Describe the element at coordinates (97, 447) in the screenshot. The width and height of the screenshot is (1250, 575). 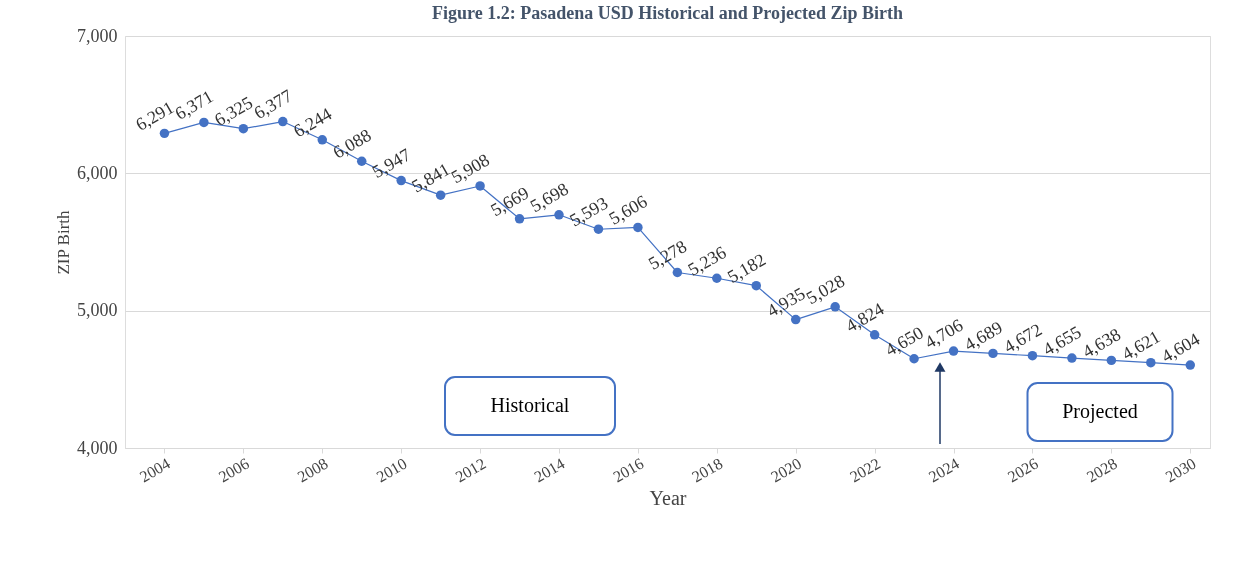
I see `y-tick-label: 4,000` at that location.